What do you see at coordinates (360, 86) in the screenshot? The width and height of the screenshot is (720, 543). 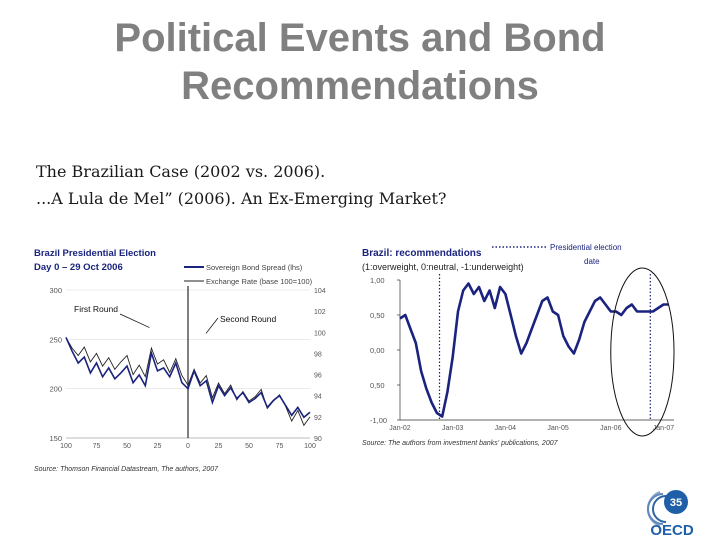 I see `title-line-2: Recommendations` at bounding box center [360, 86].